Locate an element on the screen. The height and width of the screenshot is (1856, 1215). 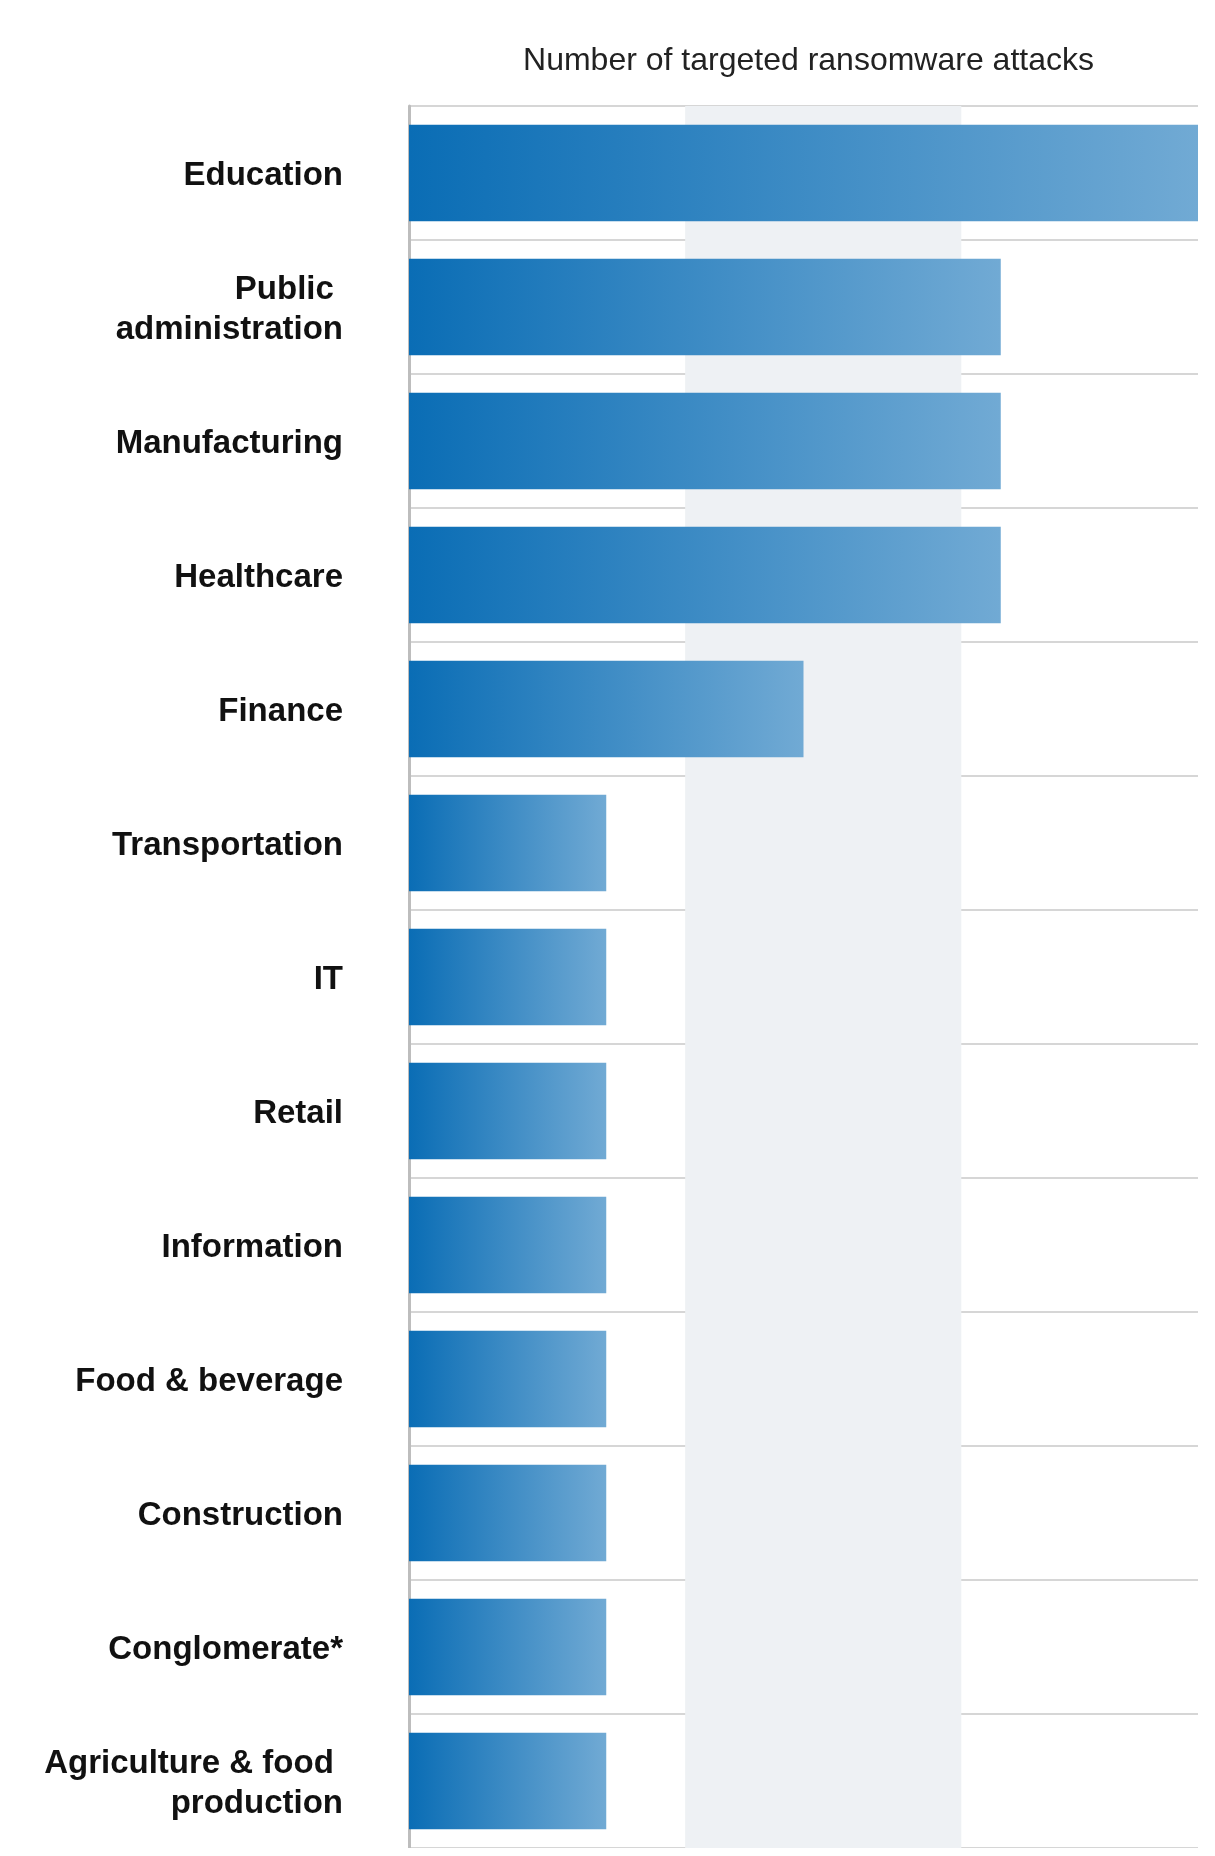
y-tick-label: Food & beverage is located at coordinates (209, 1379).